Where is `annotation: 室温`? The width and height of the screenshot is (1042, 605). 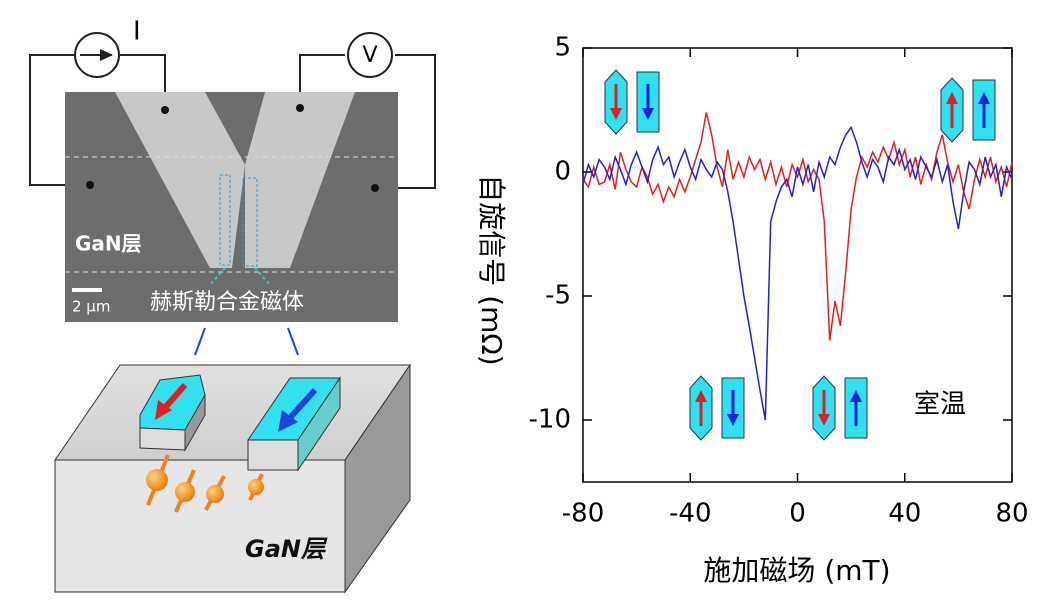 annotation: 室温 is located at coordinates (940, 405).